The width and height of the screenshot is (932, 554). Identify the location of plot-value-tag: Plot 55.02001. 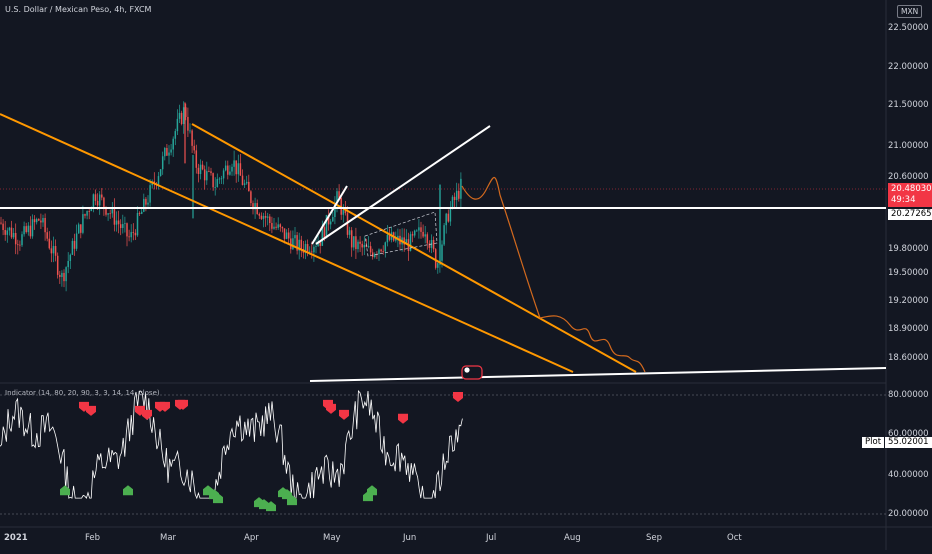
(897, 442).